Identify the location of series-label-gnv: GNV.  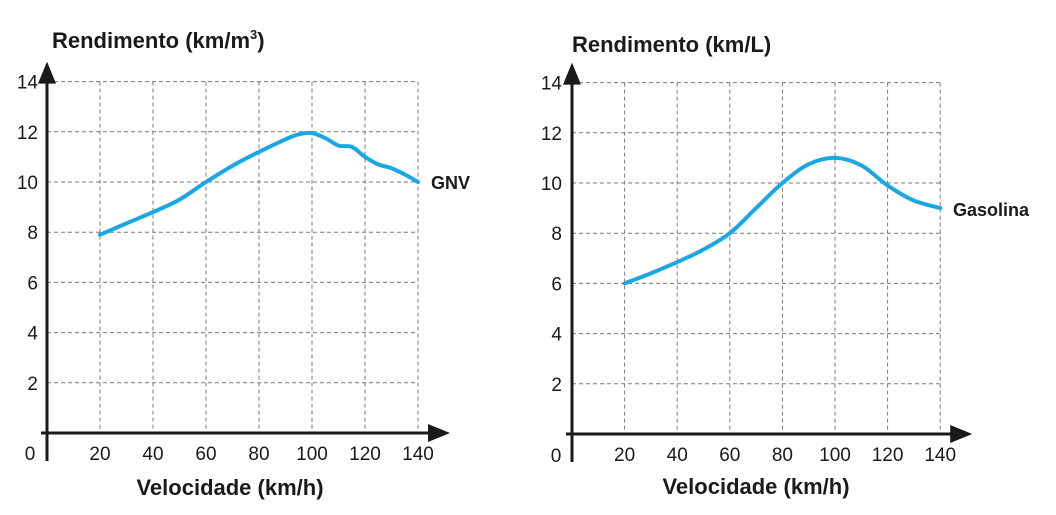
(450, 183).